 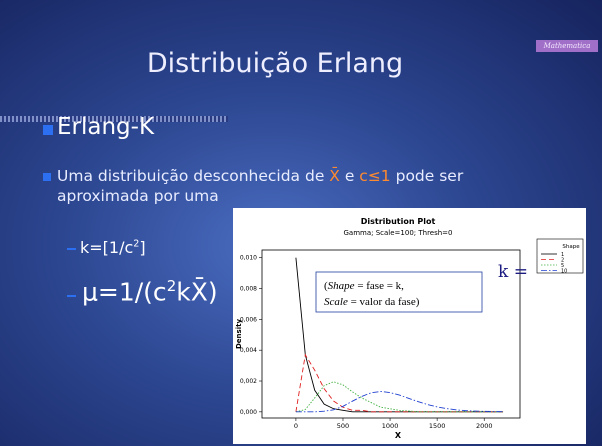 I want to click on y-tick-label: 0,000, so click(x=248, y=412).